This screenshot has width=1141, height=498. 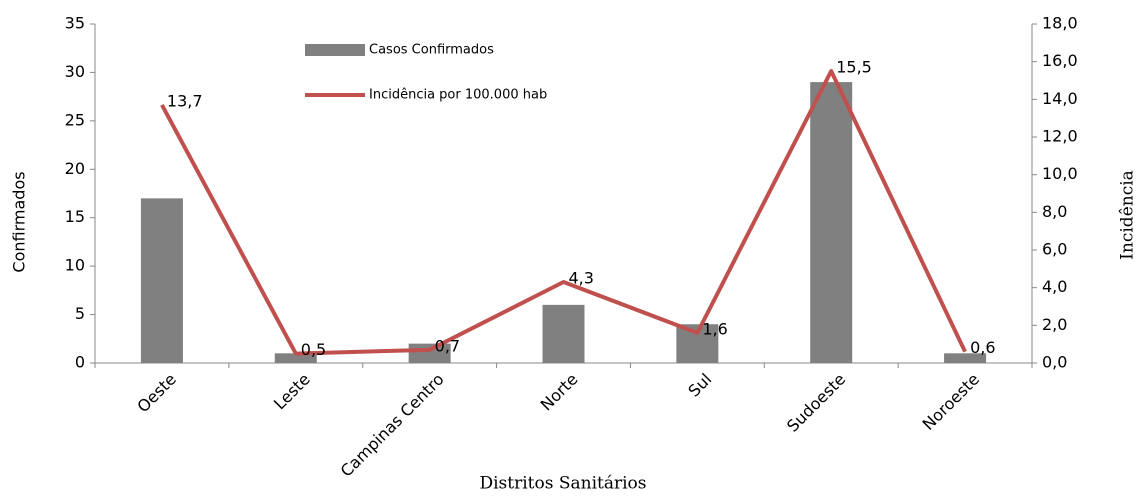 I want to click on x-tick-label: Sul, so click(x=699, y=385).